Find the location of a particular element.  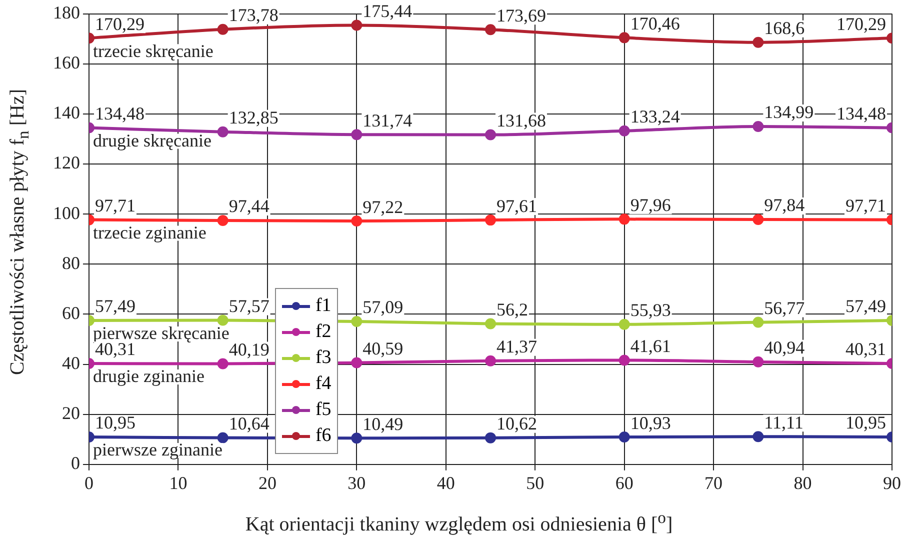

data-label: 40,31 is located at coordinates (866, 349).